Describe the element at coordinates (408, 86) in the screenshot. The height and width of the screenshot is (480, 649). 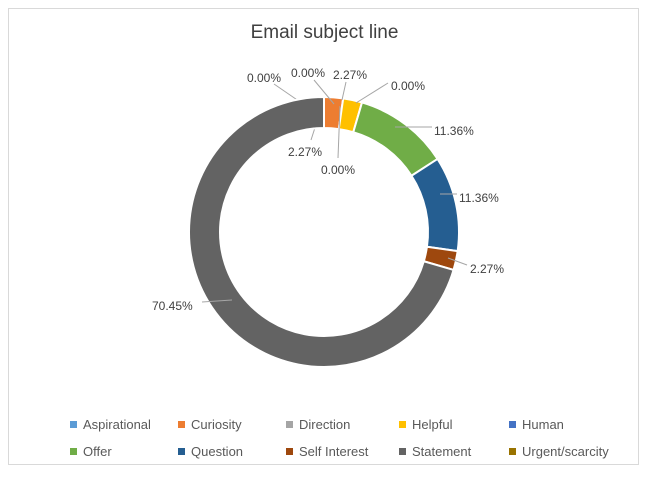
I see `data-label-urgent-scarcity: 0.00%` at that location.